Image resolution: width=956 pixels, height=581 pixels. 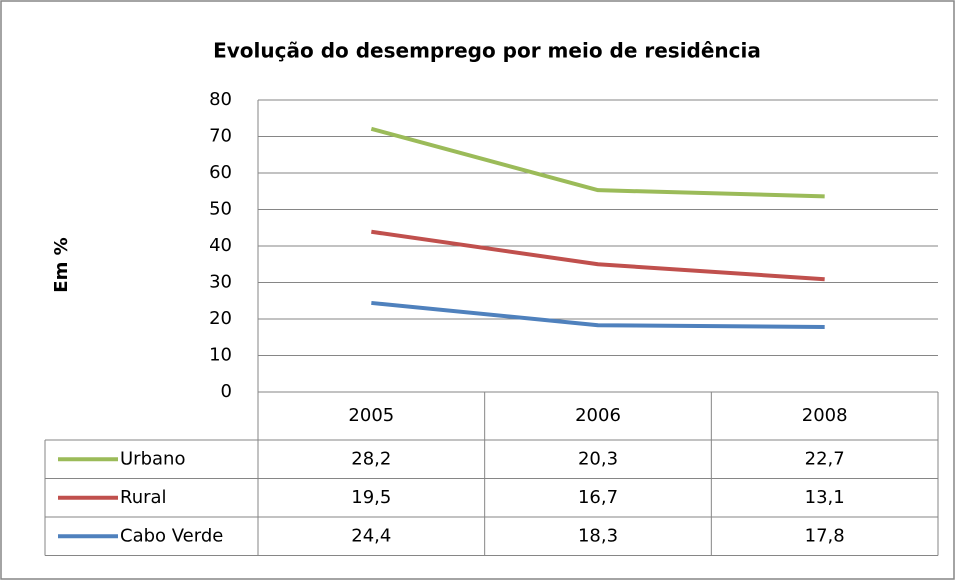 I want to click on y-tick-label: 10, so click(x=220, y=355).